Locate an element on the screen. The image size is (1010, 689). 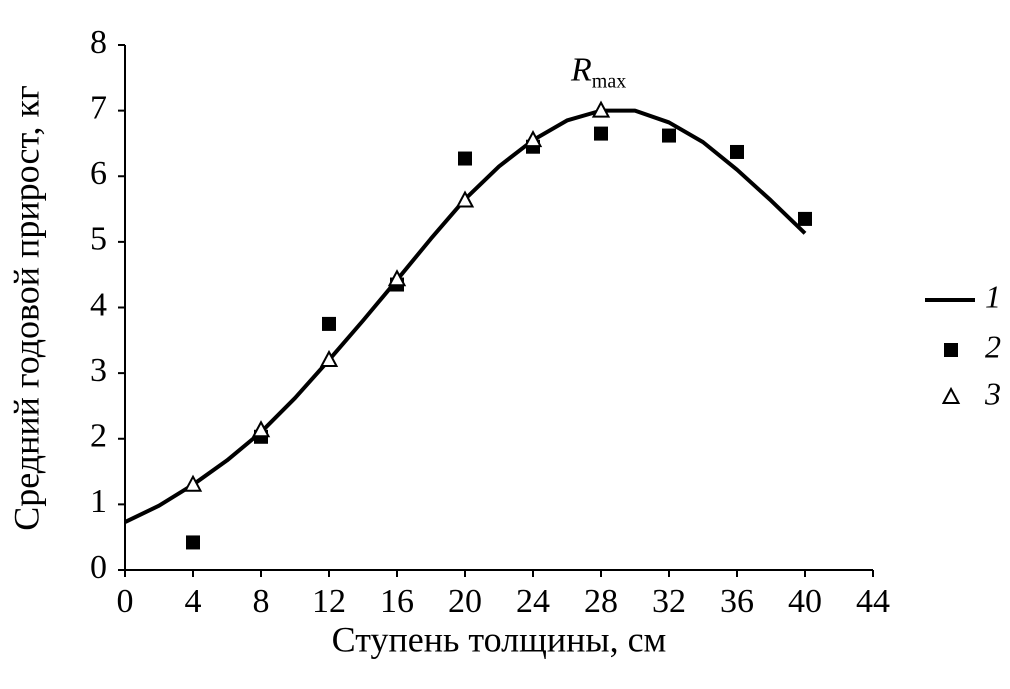
x-tick-label: 16 is located at coordinates (397, 601).